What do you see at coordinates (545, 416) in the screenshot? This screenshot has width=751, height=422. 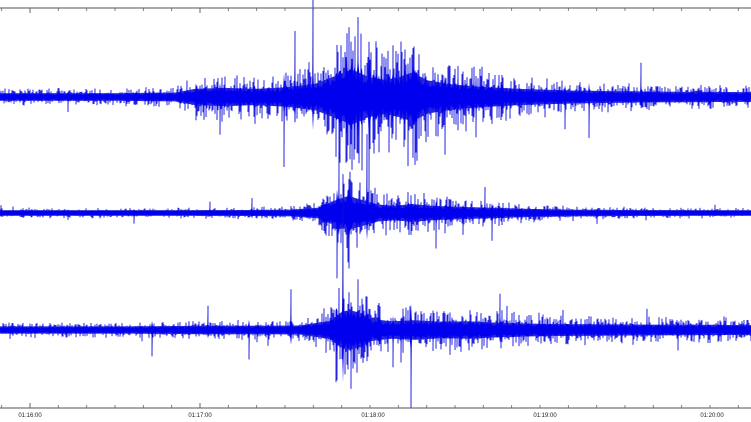 I see `axis-tick-label-3: 01:19:00` at bounding box center [545, 416].